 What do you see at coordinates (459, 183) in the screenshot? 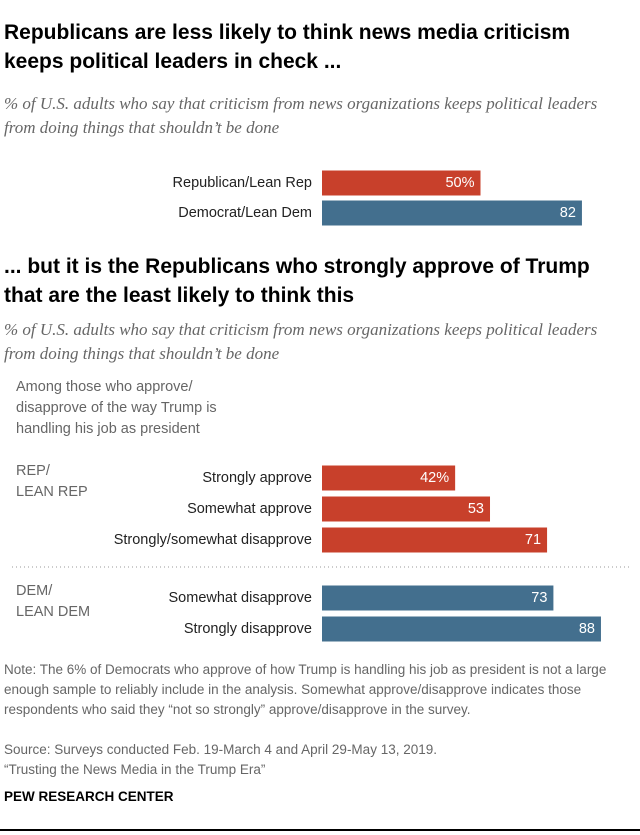
I see `value-label: 50%` at bounding box center [459, 183].